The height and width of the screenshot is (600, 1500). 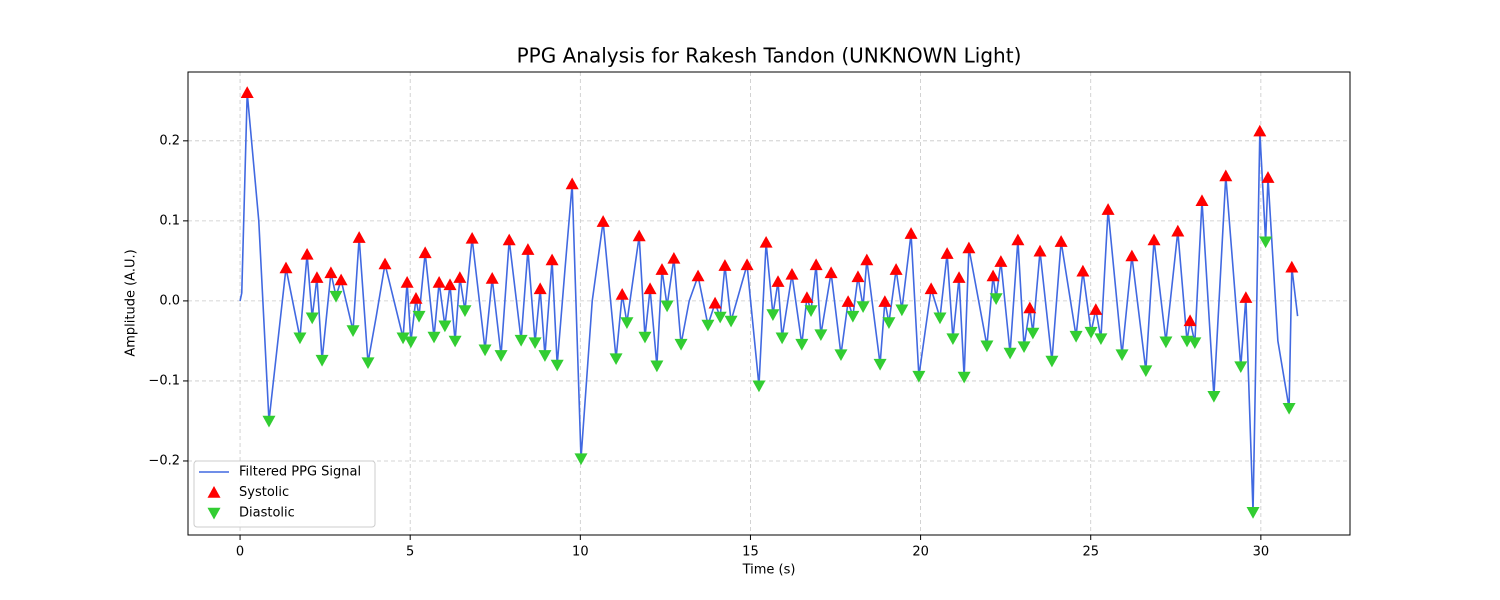 I want to click on x-tick-label: 10, so click(x=580, y=552).